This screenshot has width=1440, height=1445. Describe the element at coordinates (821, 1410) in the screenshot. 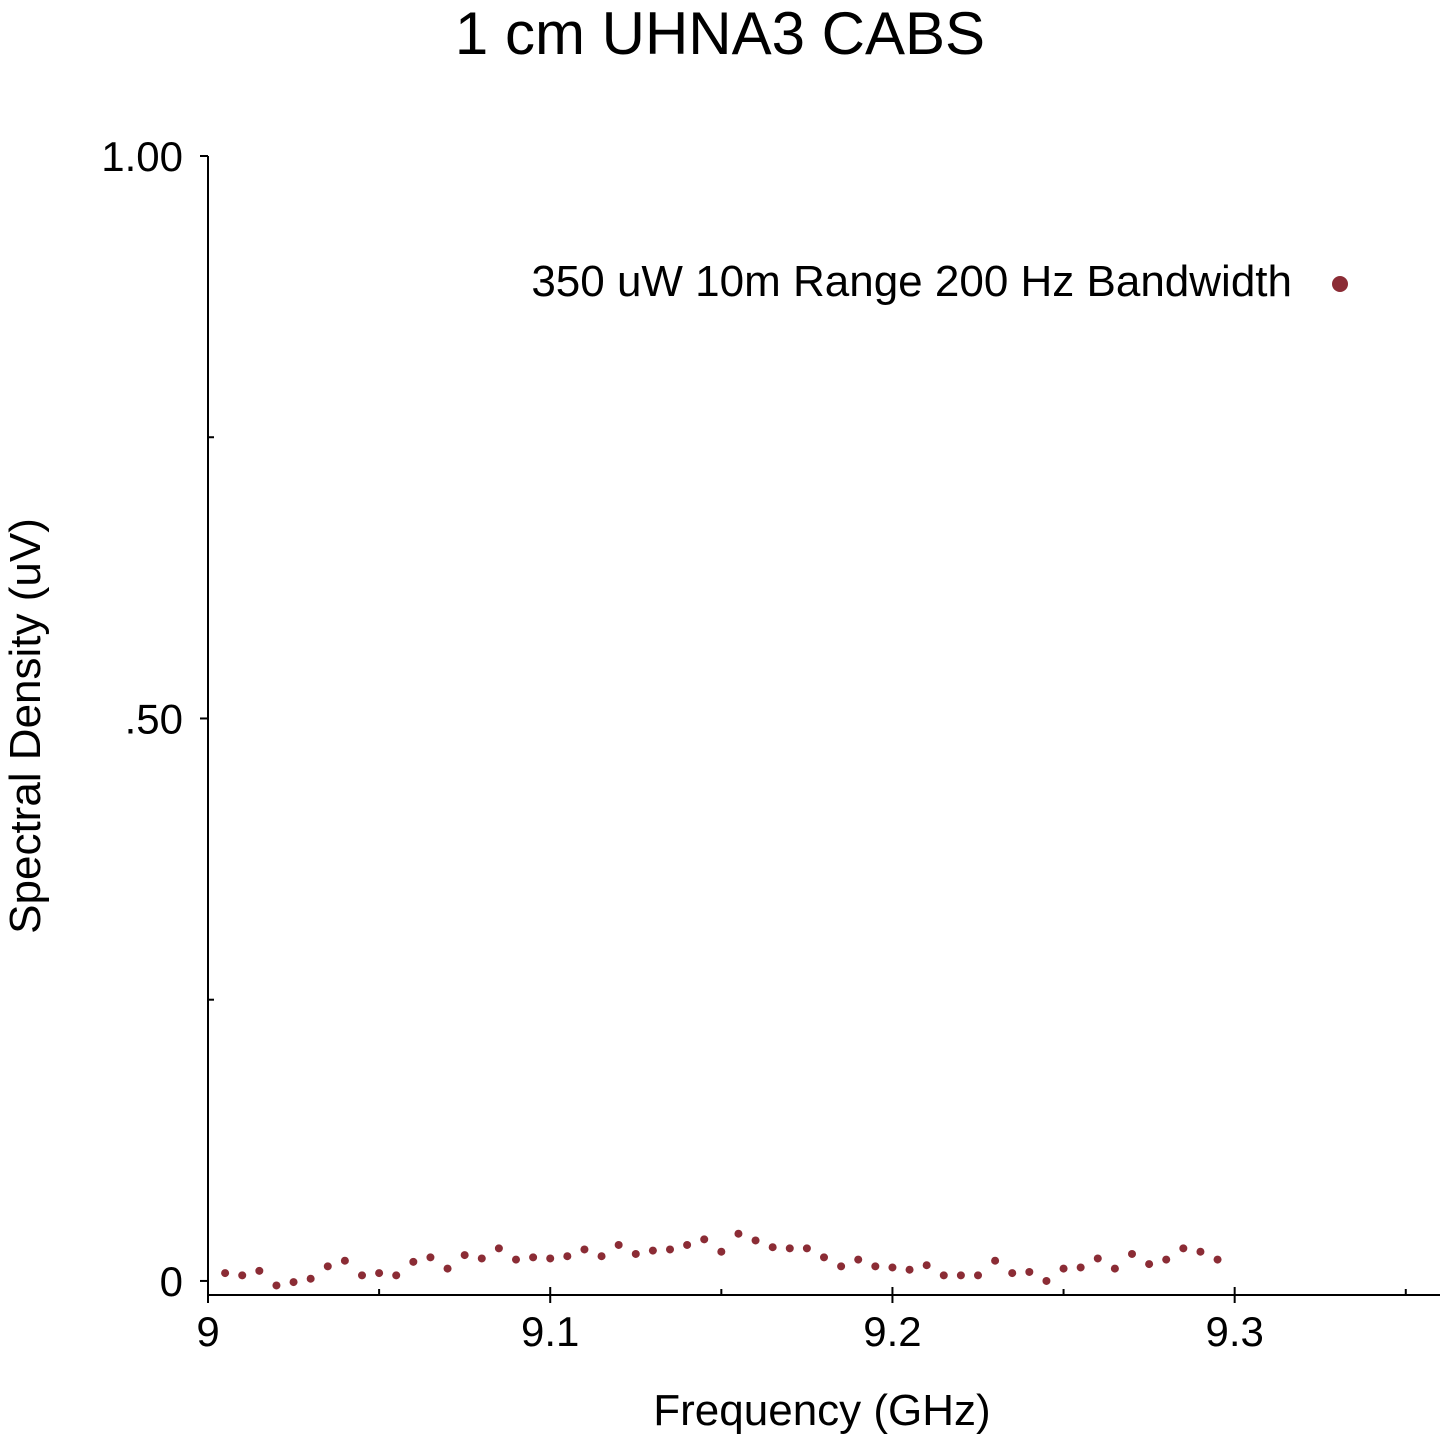

I see `x-axis-label: Frequency (GHz)` at that location.